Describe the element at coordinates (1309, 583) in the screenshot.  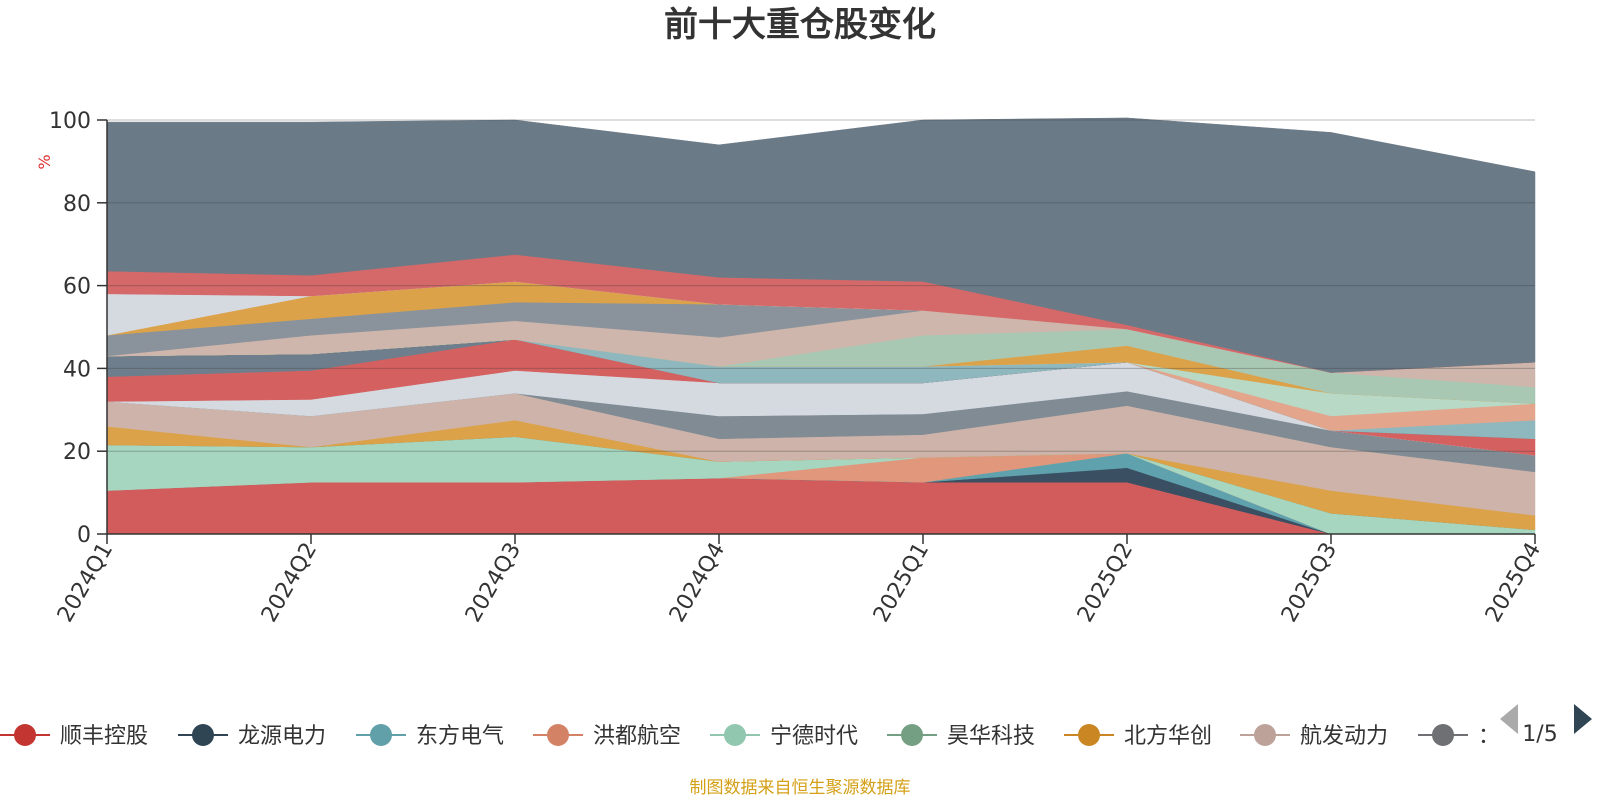
I see `x-tick-label: 2025Q3` at that location.